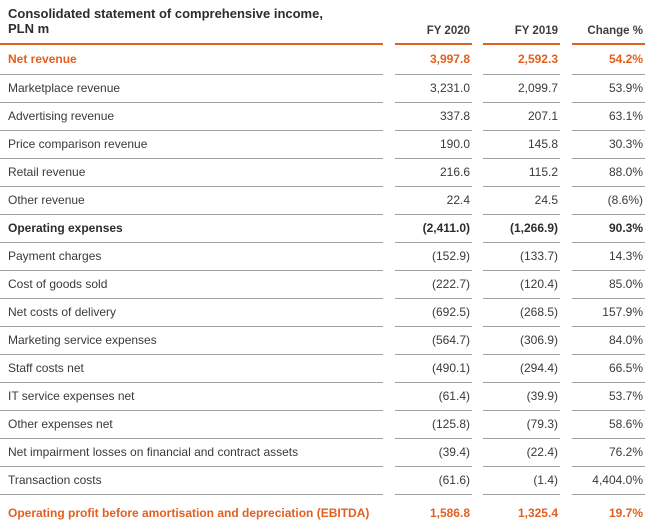  I want to click on cell-fy2019: 1,325.4, so click(537, 512).